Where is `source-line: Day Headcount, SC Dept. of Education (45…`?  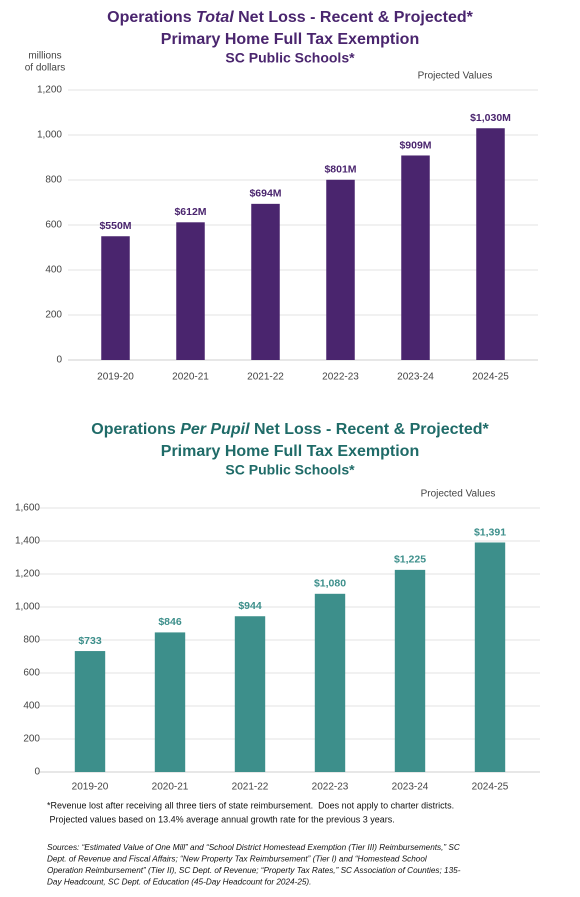
source-line: Day Headcount, SC Dept. of Education (45… is located at coordinates (179, 882).